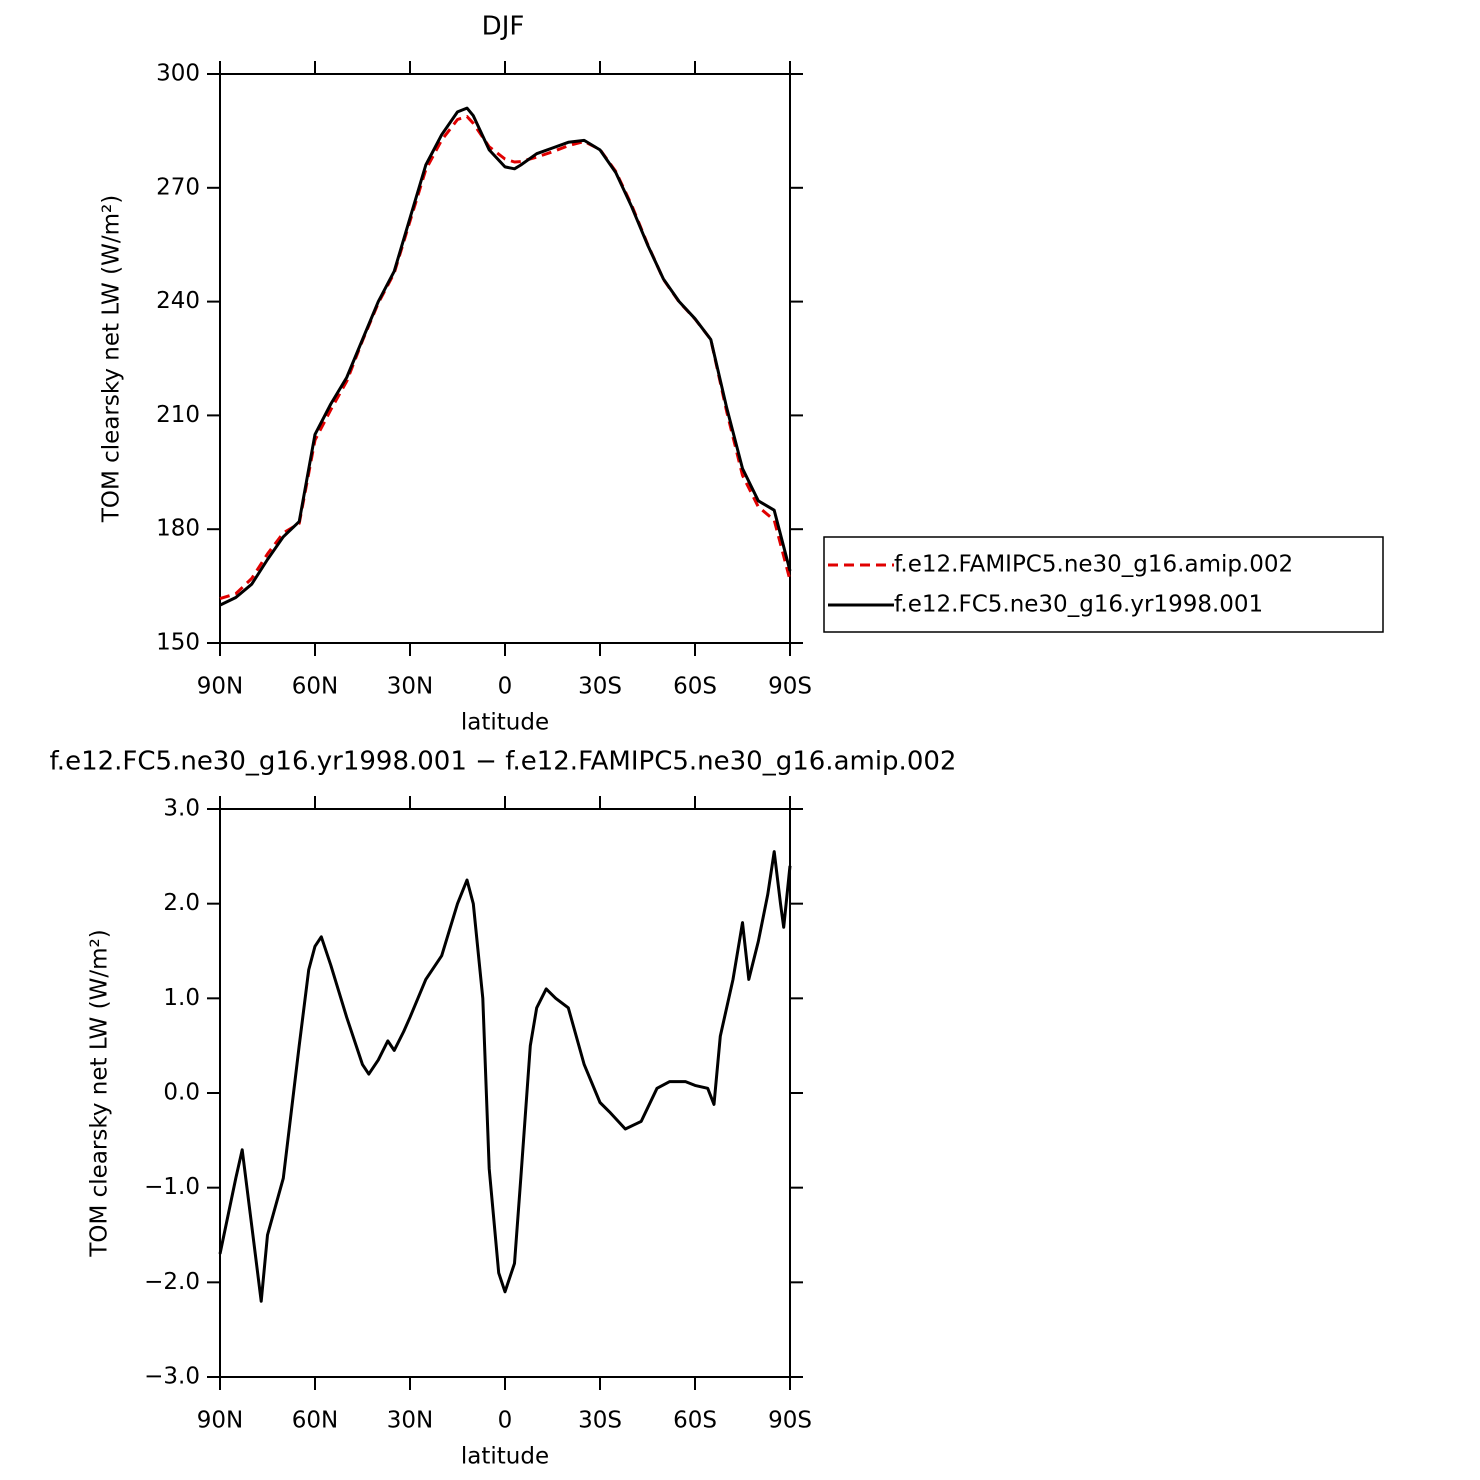  What do you see at coordinates (172, 1282) in the screenshot?
I see `y-tick-label: −2.0` at bounding box center [172, 1282].